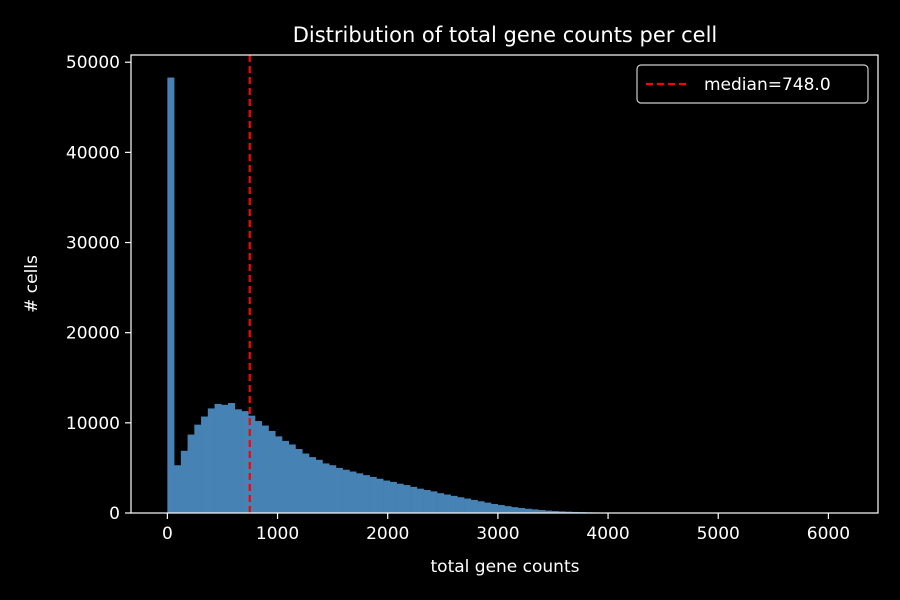 The height and width of the screenshot is (600, 900). I want to click on y-tick-label: 20000, so click(93, 334).